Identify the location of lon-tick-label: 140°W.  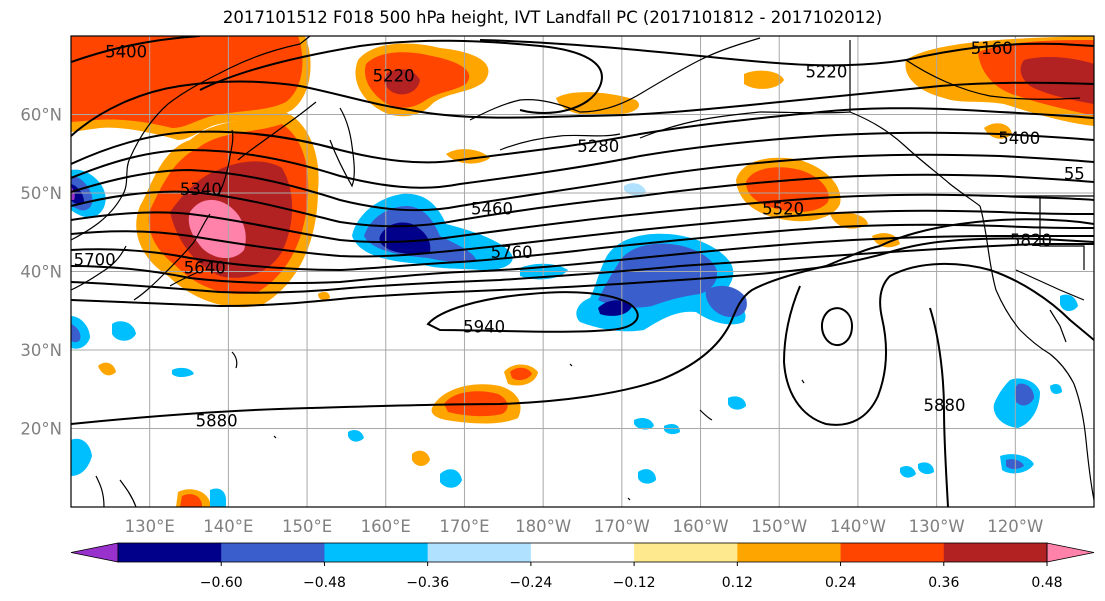
(858, 526).